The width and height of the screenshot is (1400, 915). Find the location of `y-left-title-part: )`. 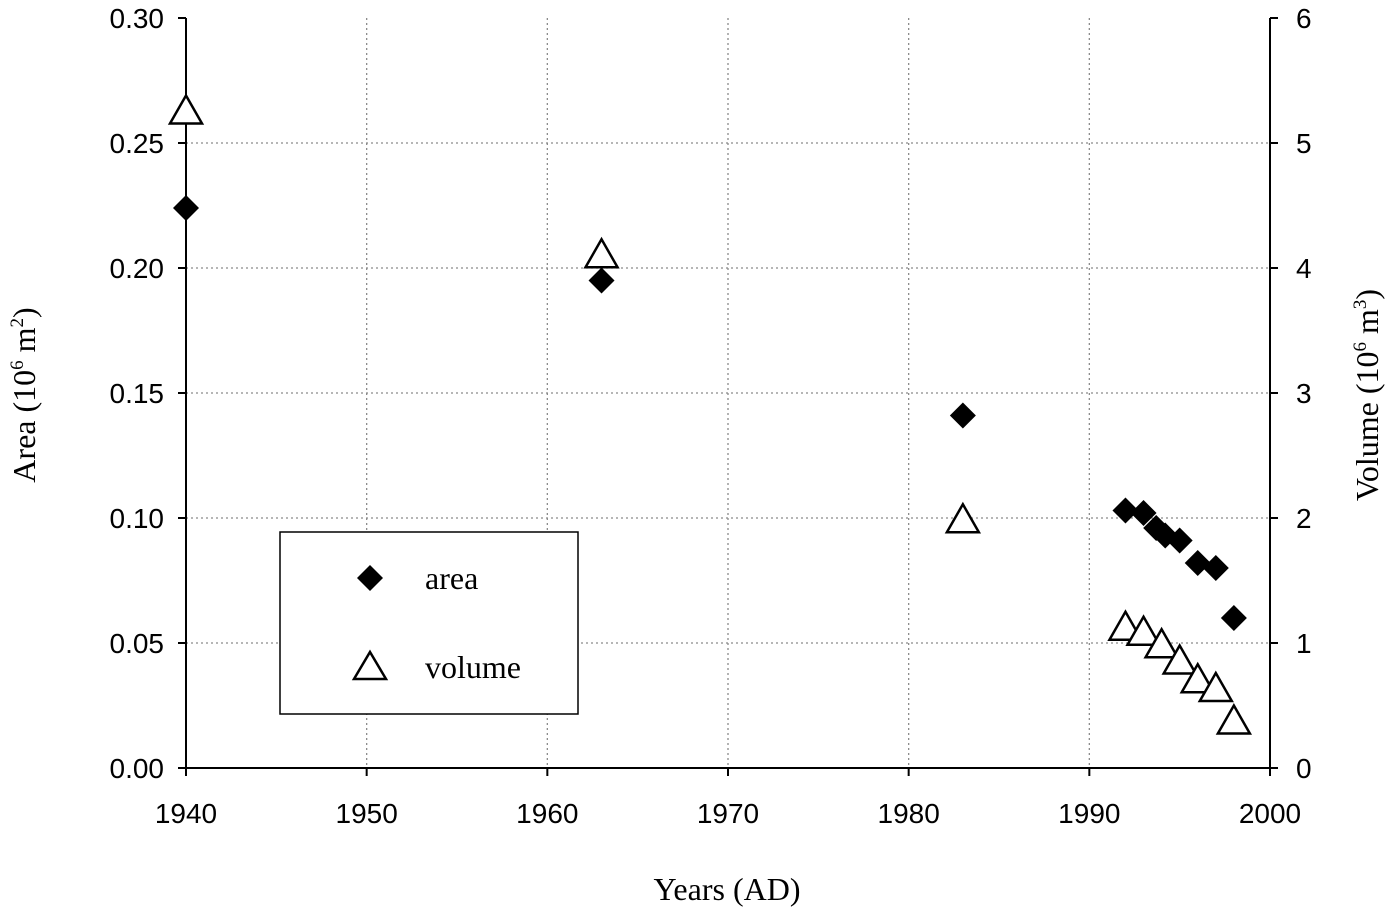

y-left-title-part: ) is located at coordinates (24, 312).